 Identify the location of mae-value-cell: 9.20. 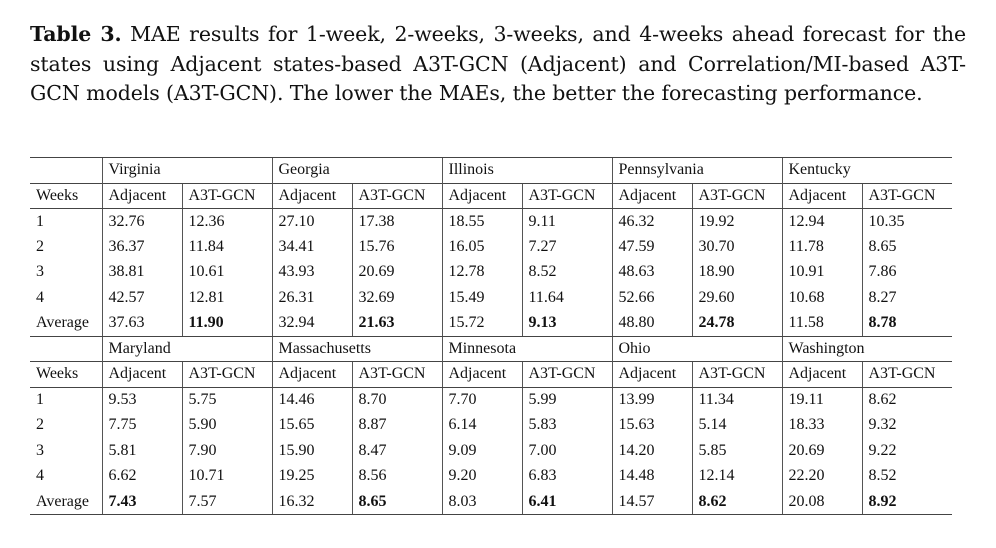
(481, 476).